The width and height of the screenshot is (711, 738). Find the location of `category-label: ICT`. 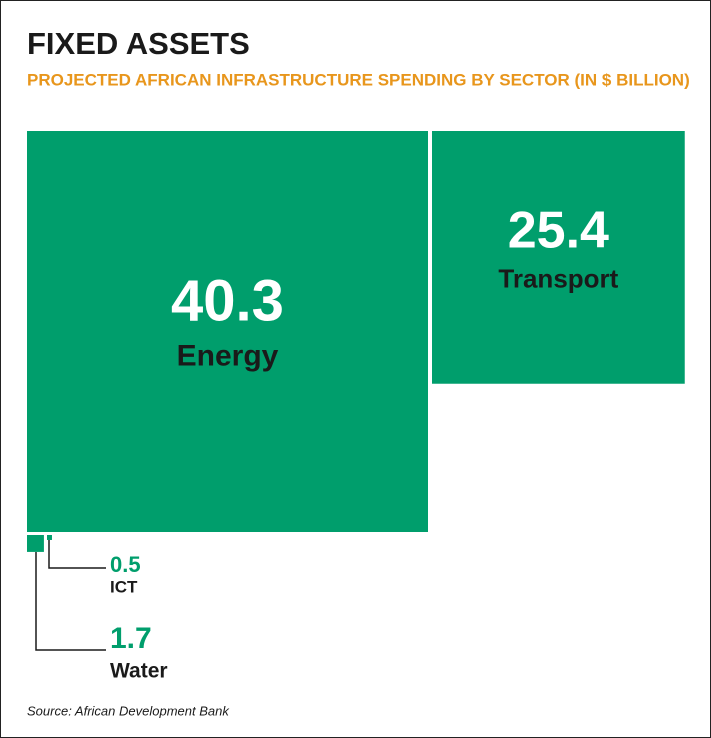

category-label: ICT is located at coordinates (124, 586).